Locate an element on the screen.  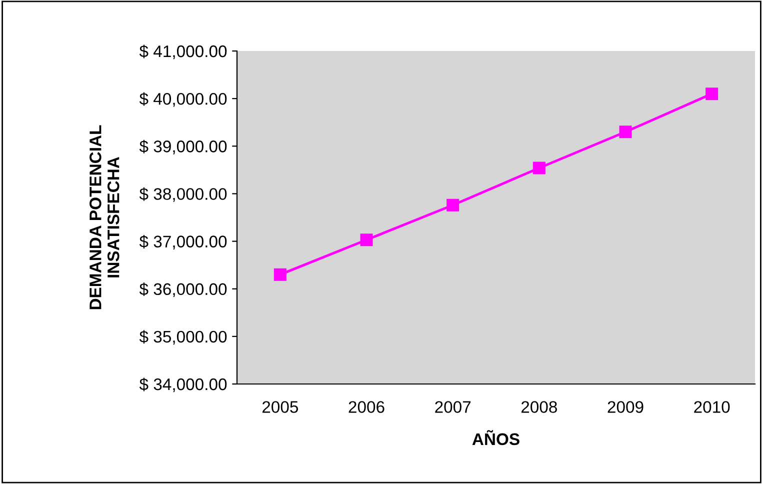
x-tick-label: 2005 is located at coordinates (280, 407).